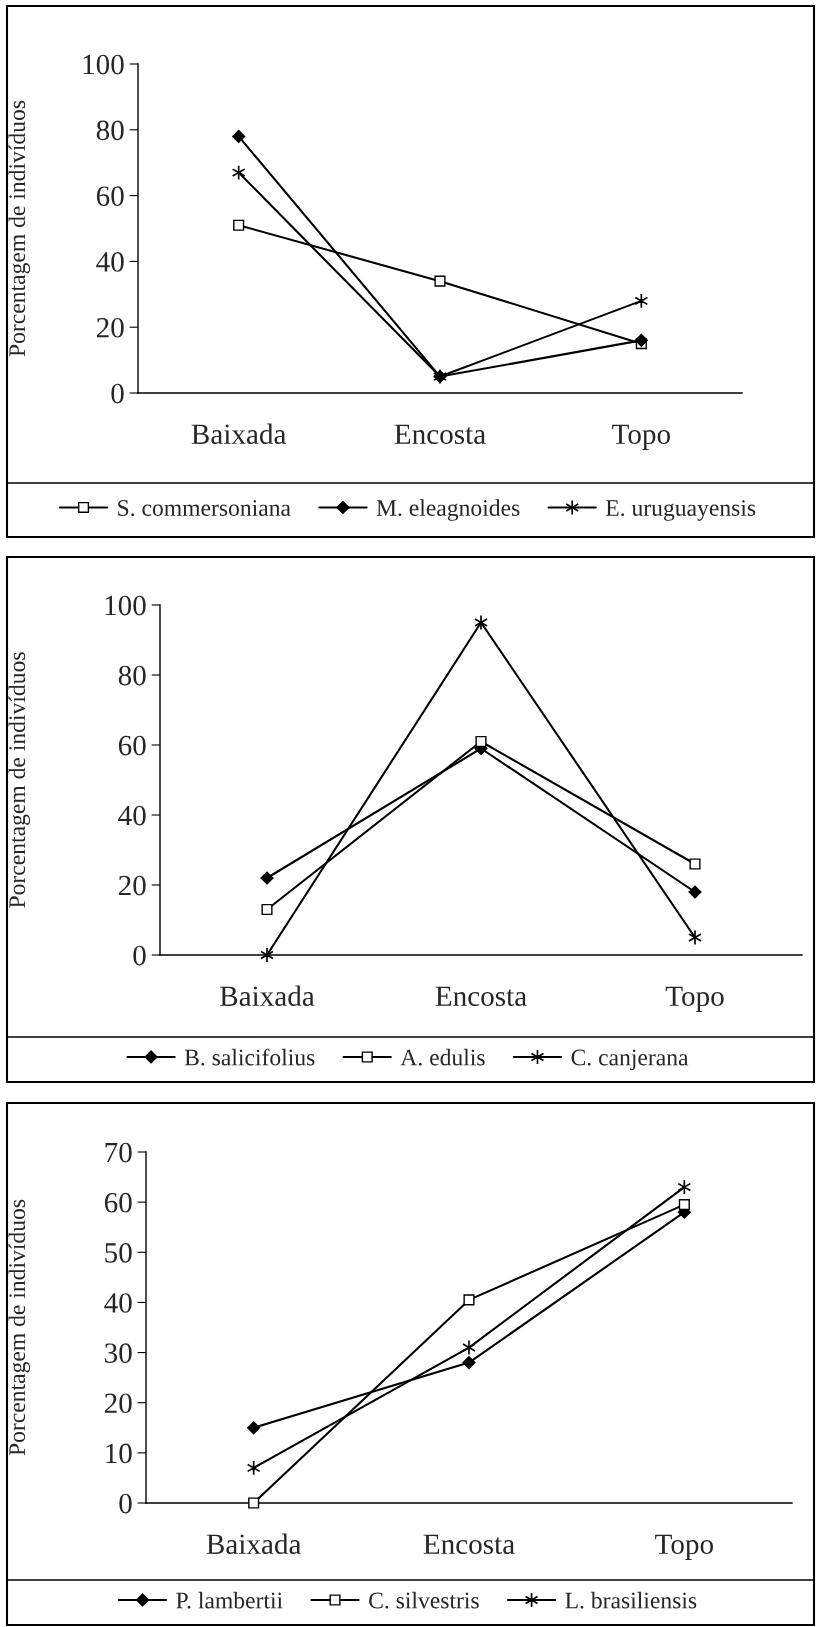 The width and height of the screenshot is (816, 1627). Describe the element at coordinates (118, 1152) in the screenshot. I see `y-tick-label: 70` at that location.